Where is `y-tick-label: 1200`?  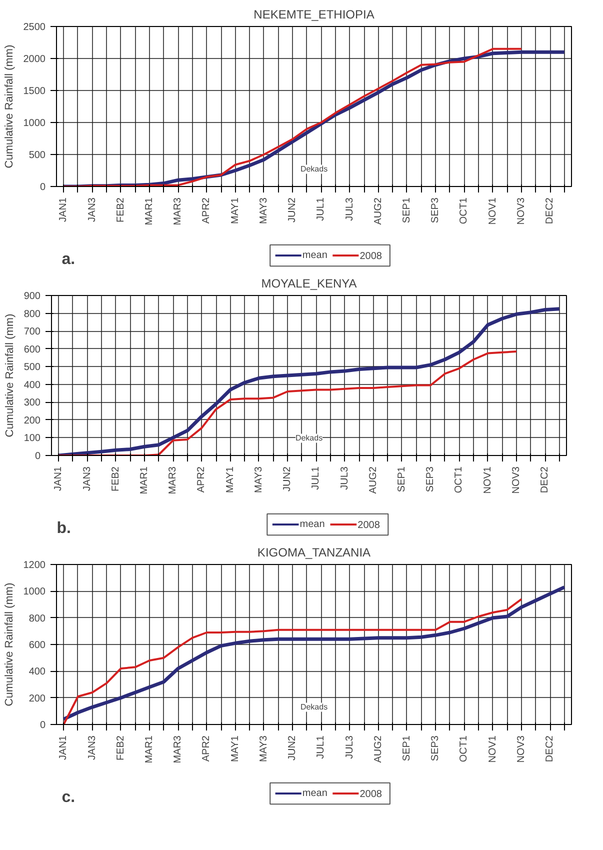 y-tick-label: 1200 is located at coordinates (34, 565).